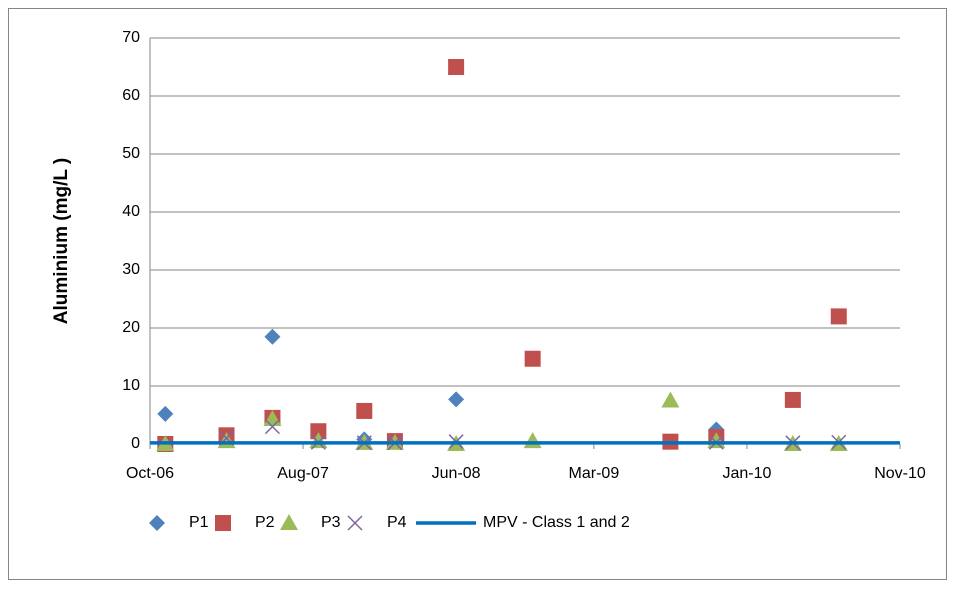 The width and height of the screenshot is (955, 594). I want to click on y-tick-label: 50, so click(131, 153).